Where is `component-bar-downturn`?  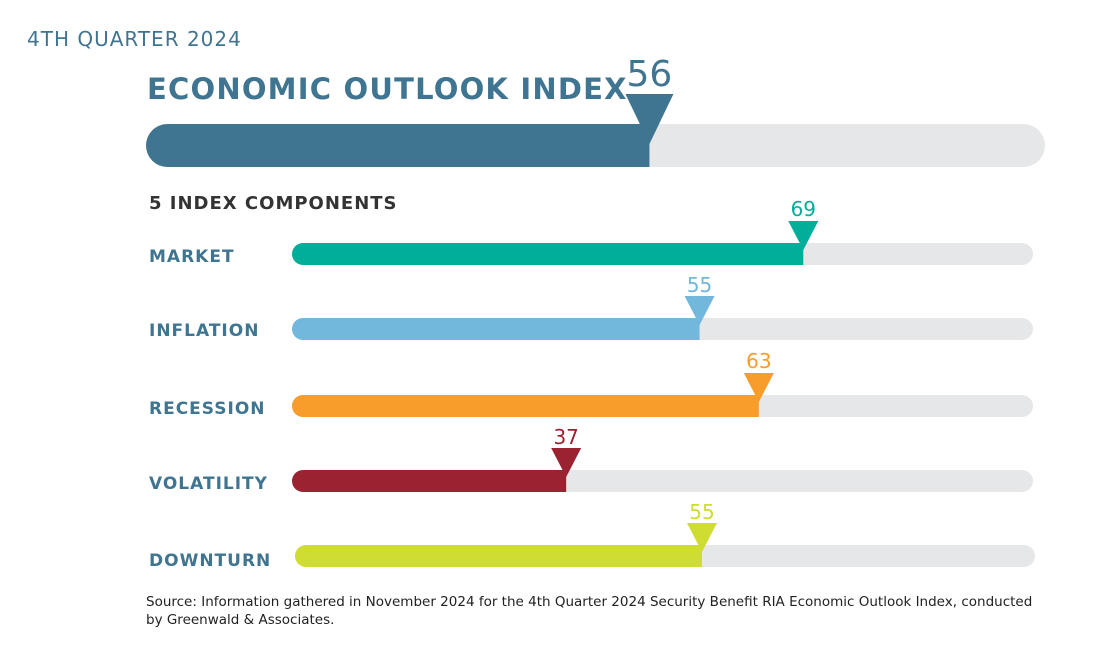 component-bar-downturn is located at coordinates (498, 556).